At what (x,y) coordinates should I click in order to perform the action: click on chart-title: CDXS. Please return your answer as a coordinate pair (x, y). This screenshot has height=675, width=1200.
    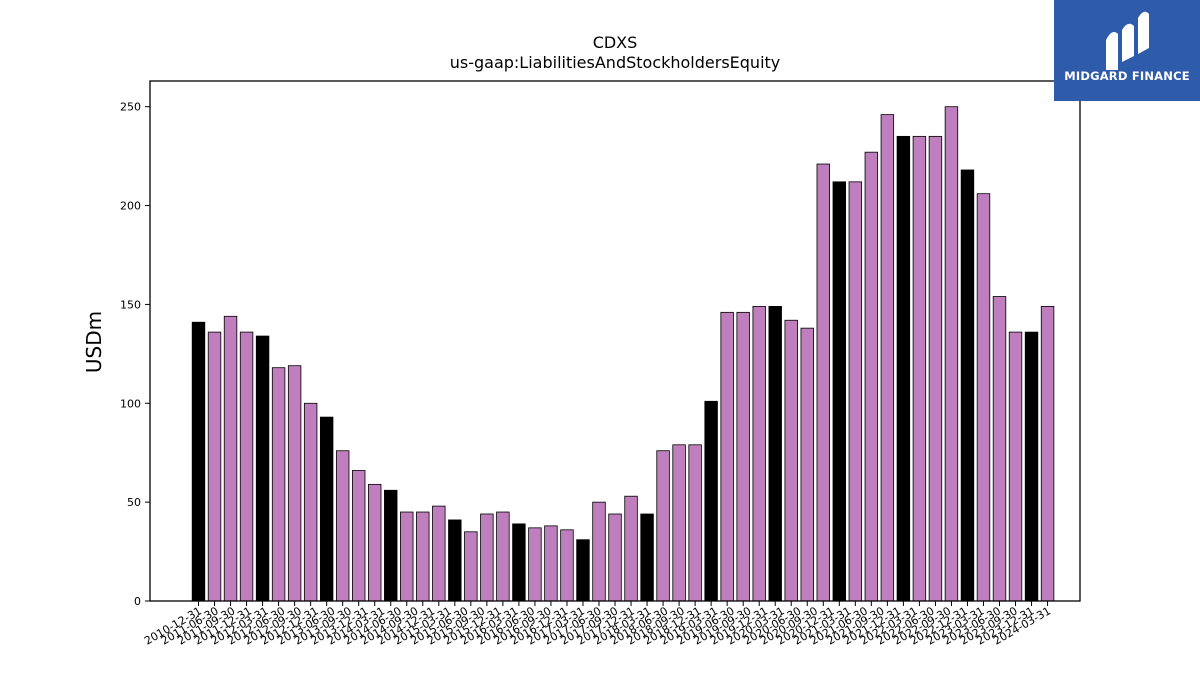
    Looking at the image, I should click on (615, 42).